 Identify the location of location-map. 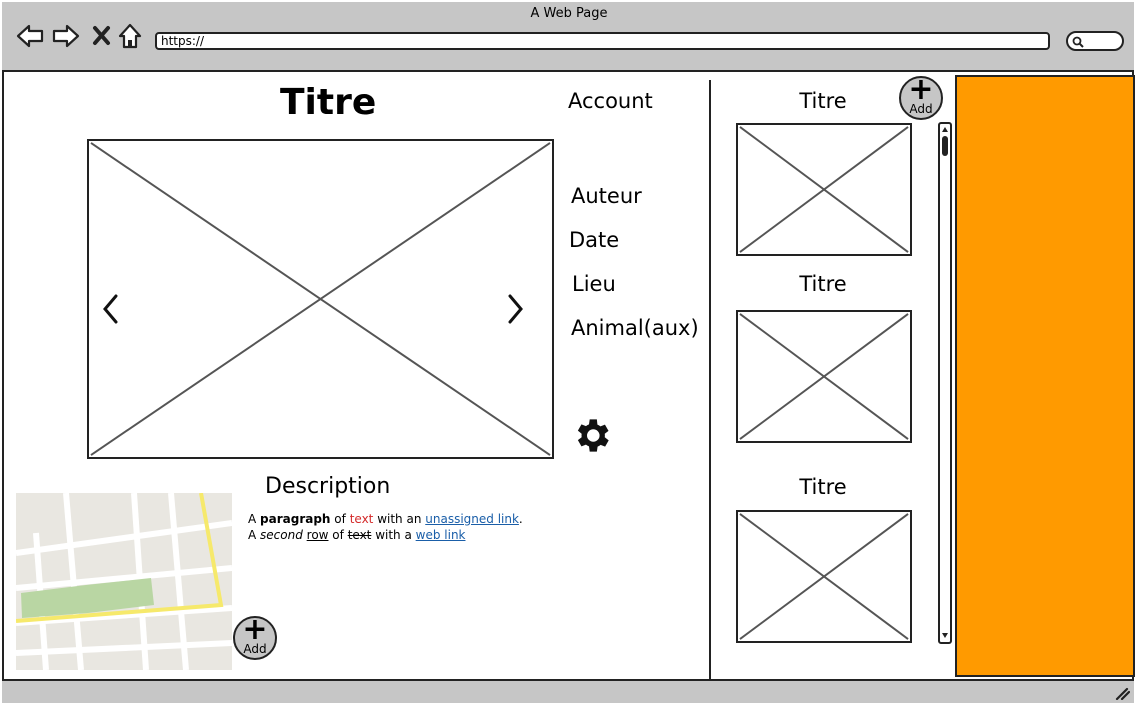
(124, 581).